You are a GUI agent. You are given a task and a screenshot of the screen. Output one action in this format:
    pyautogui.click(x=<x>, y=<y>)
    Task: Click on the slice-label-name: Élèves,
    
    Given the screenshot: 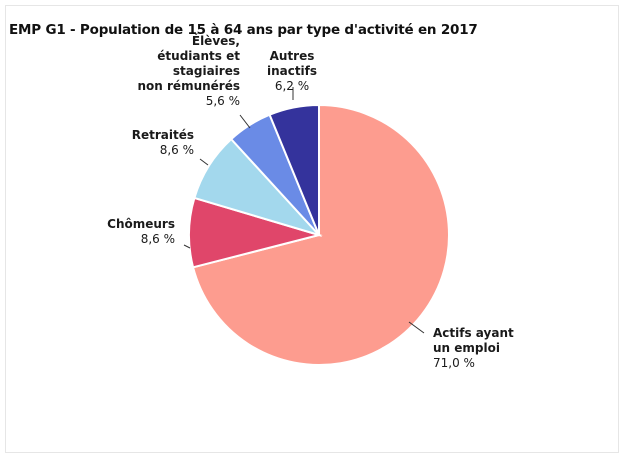 What is the action you would take?
    pyautogui.click(x=216, y=40)
    